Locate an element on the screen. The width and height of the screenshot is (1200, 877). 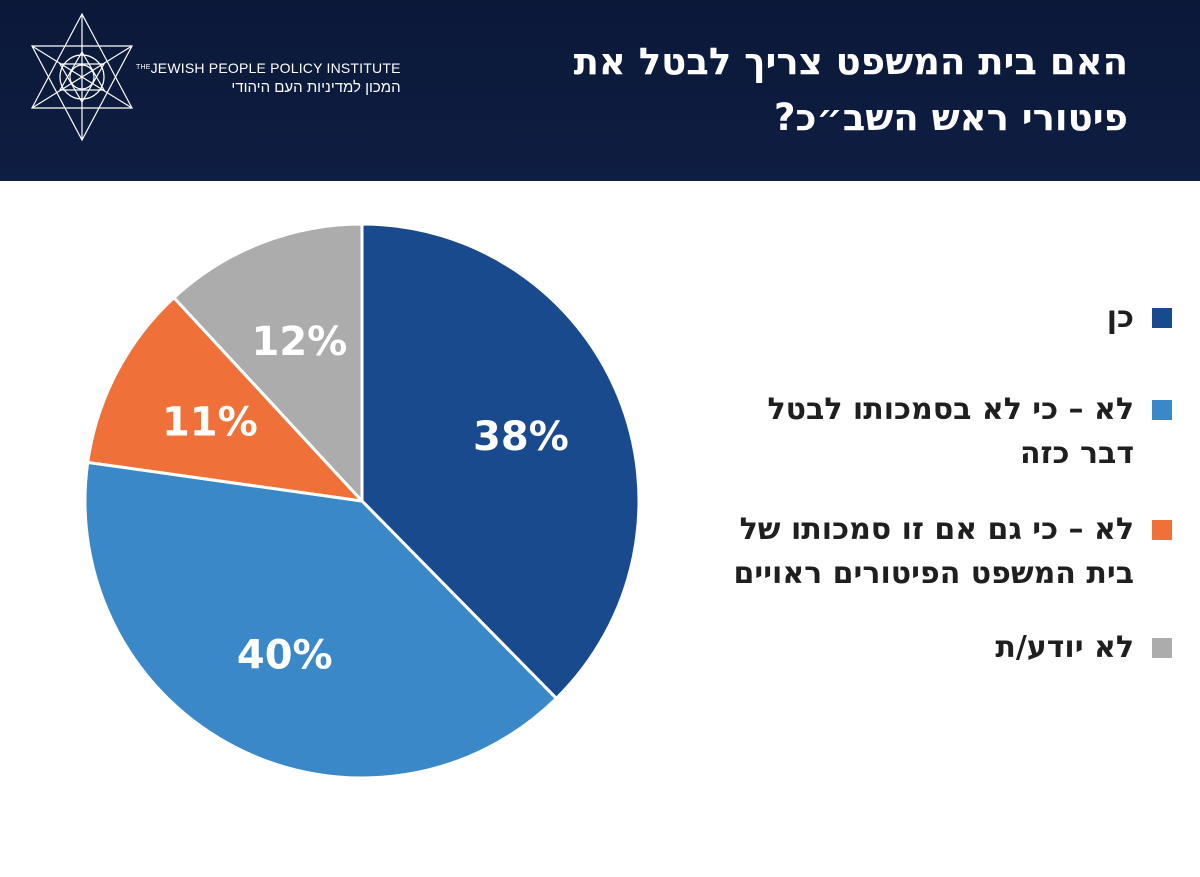
logo-english-name: THEJEWISH PEOPLE POLICY INSTITUTE is located at coordinates (268, 68).